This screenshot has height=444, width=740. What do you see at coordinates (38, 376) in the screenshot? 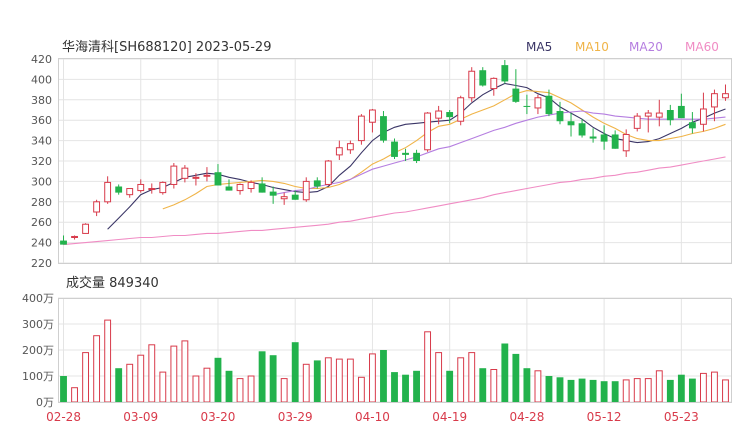
I see `volume-tick-label: 100万` at bounding box center [38, 376].